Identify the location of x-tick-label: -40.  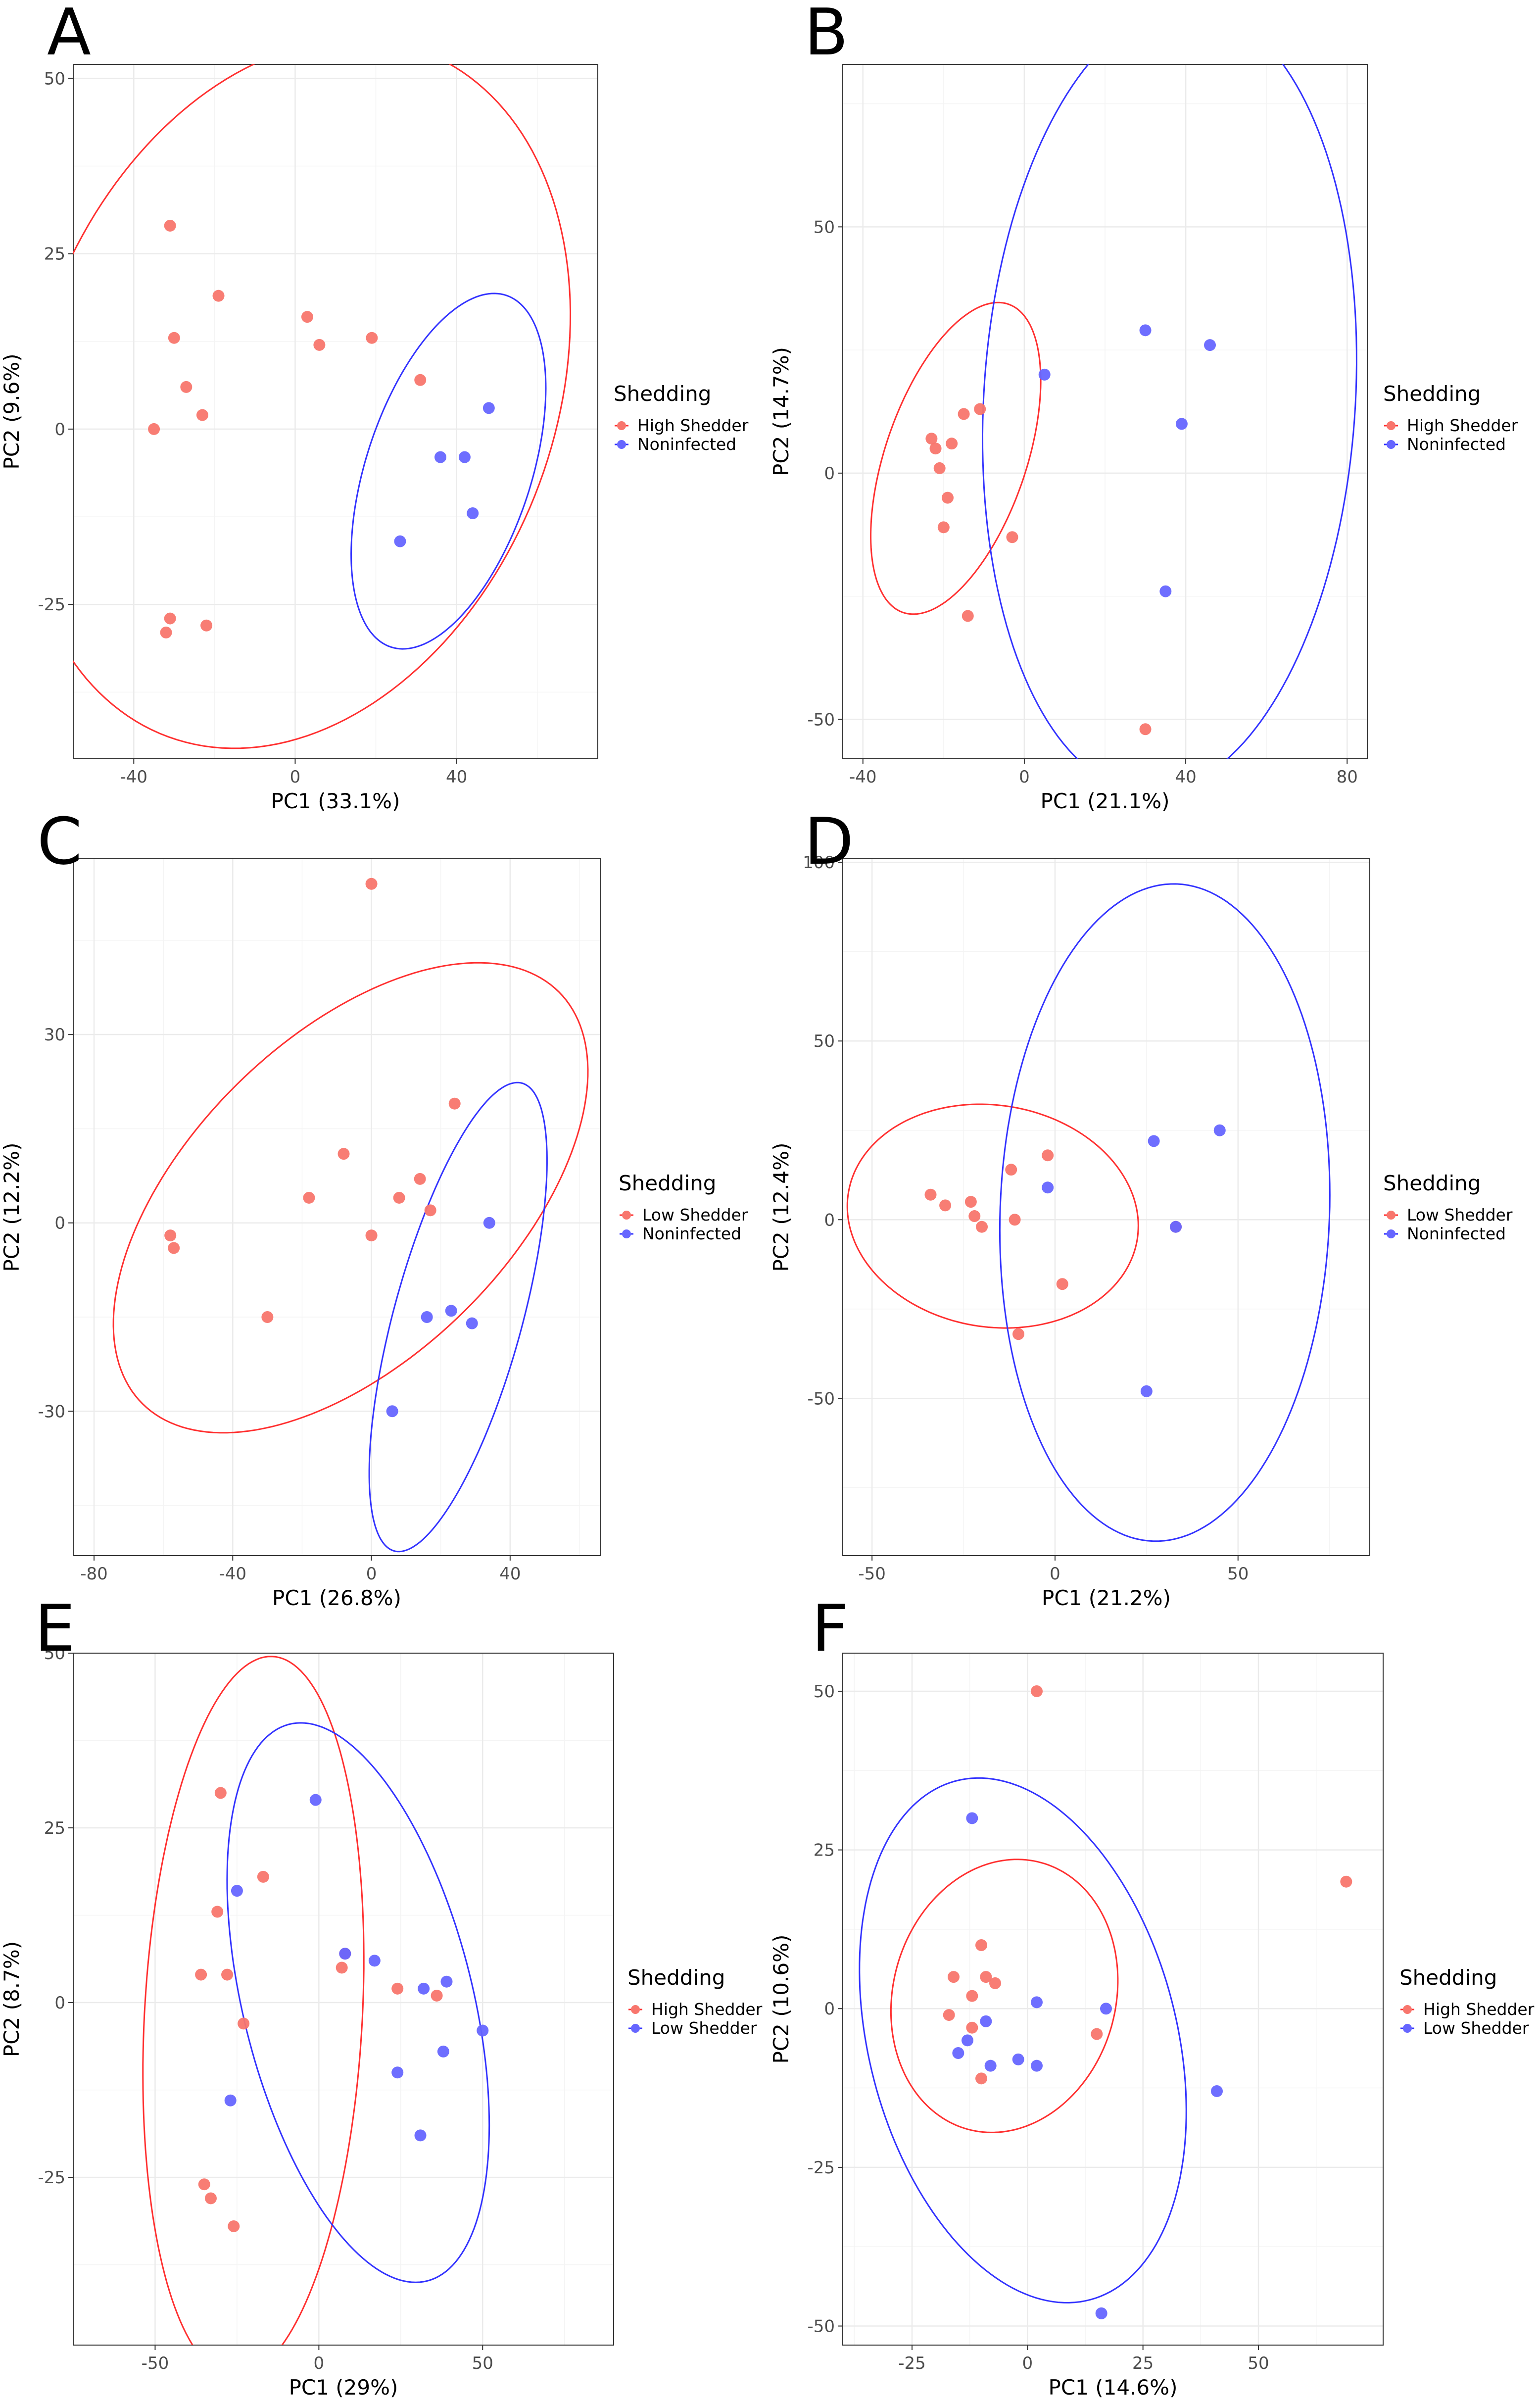
(863, 777).